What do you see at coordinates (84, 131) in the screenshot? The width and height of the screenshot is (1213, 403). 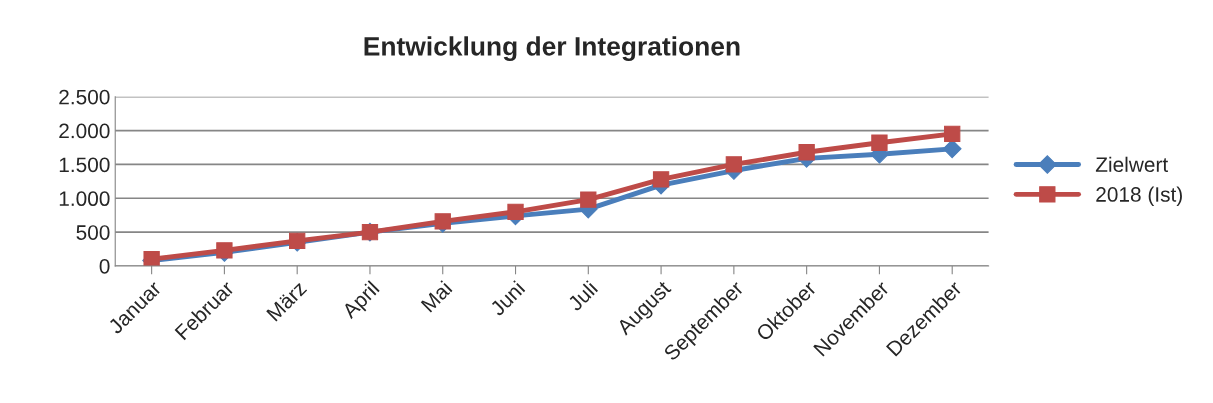 I see `y-tick-label: 2.000` at bounding box center [84, 131].